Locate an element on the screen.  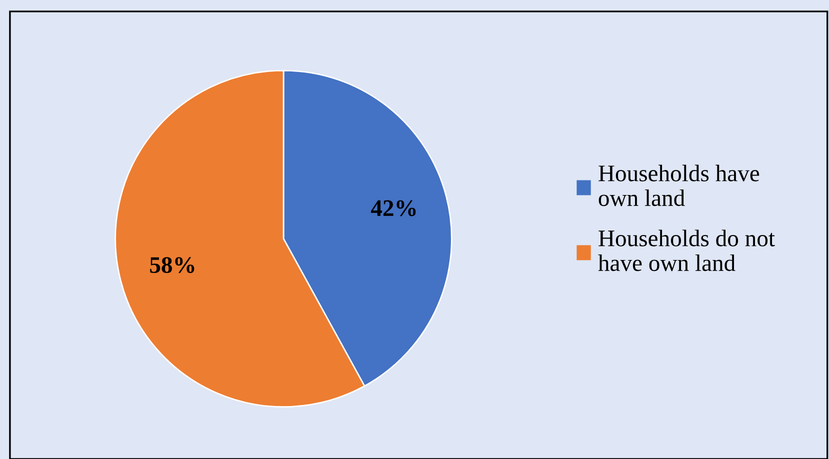
data-label: 58% is located at coordinates (172, 265).